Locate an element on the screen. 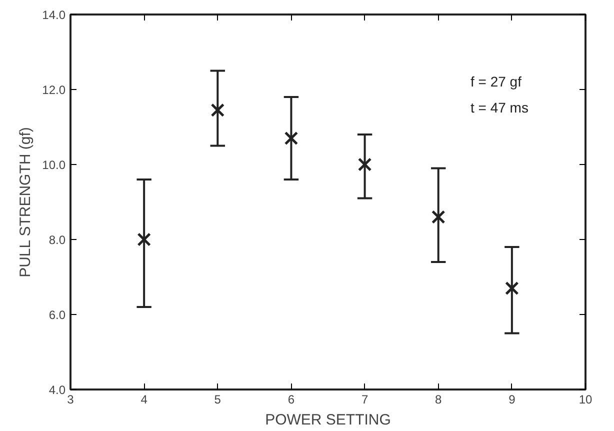 Image resolution: width=614 pixels, height=431 pixels. y-tick-label: 6.0 is located at coordinates (57, 315).